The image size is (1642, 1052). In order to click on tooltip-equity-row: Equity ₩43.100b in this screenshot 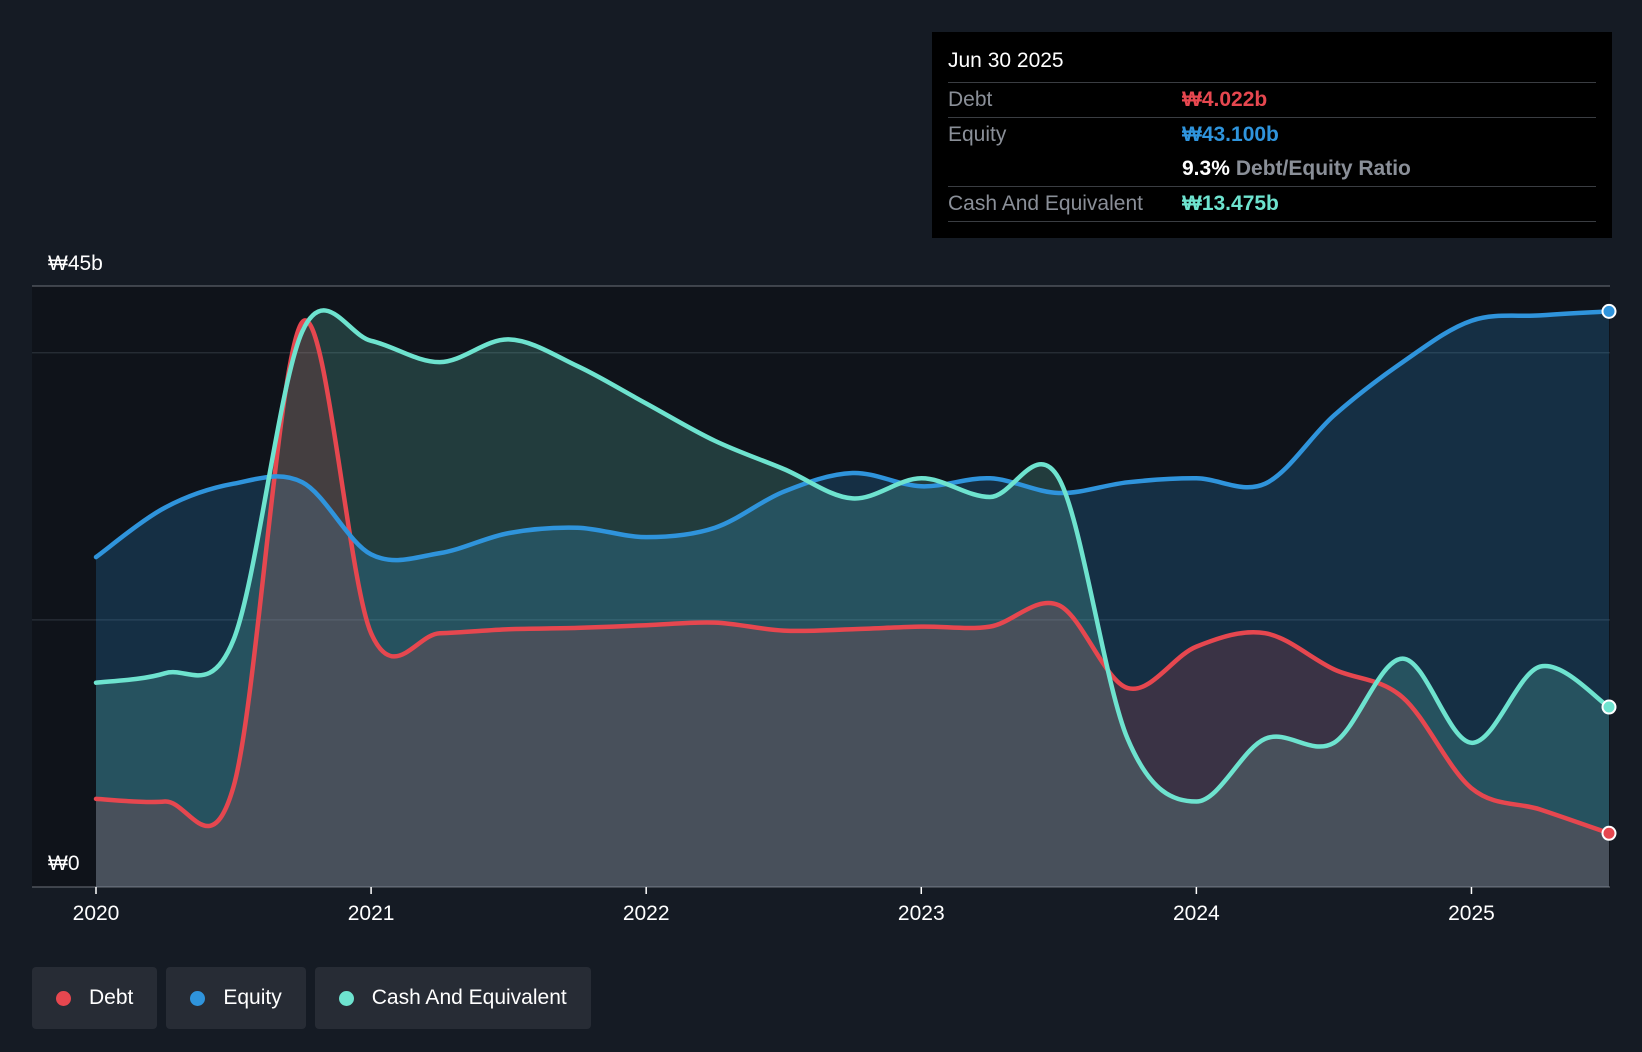, I will do `click(1272, 134)`.